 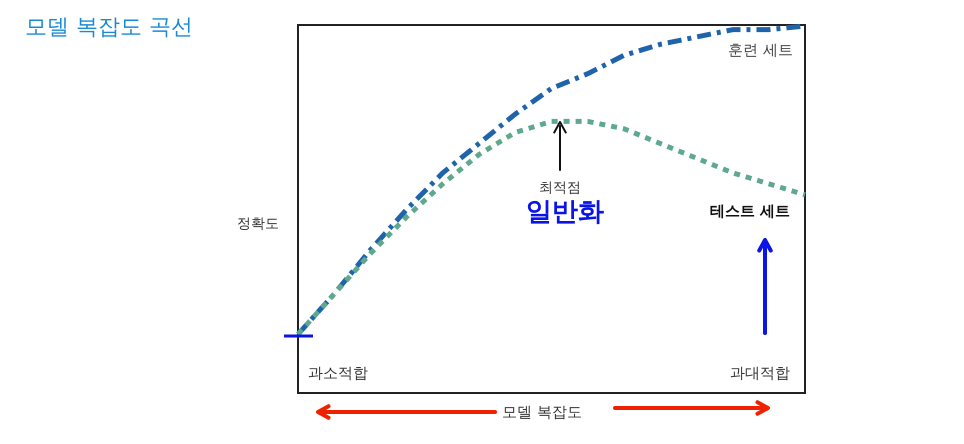 What do you see at coordinates (109, 27) in the screenshot?
I see `title: 모델 복잡도 곡선` at bounding box center [109, 27].